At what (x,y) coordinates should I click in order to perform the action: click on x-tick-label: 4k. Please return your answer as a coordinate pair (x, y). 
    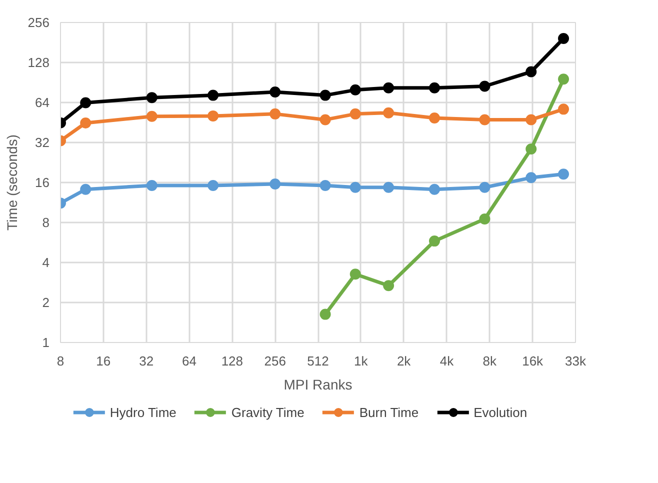
    Looking at the image, I should click on (447, 361).